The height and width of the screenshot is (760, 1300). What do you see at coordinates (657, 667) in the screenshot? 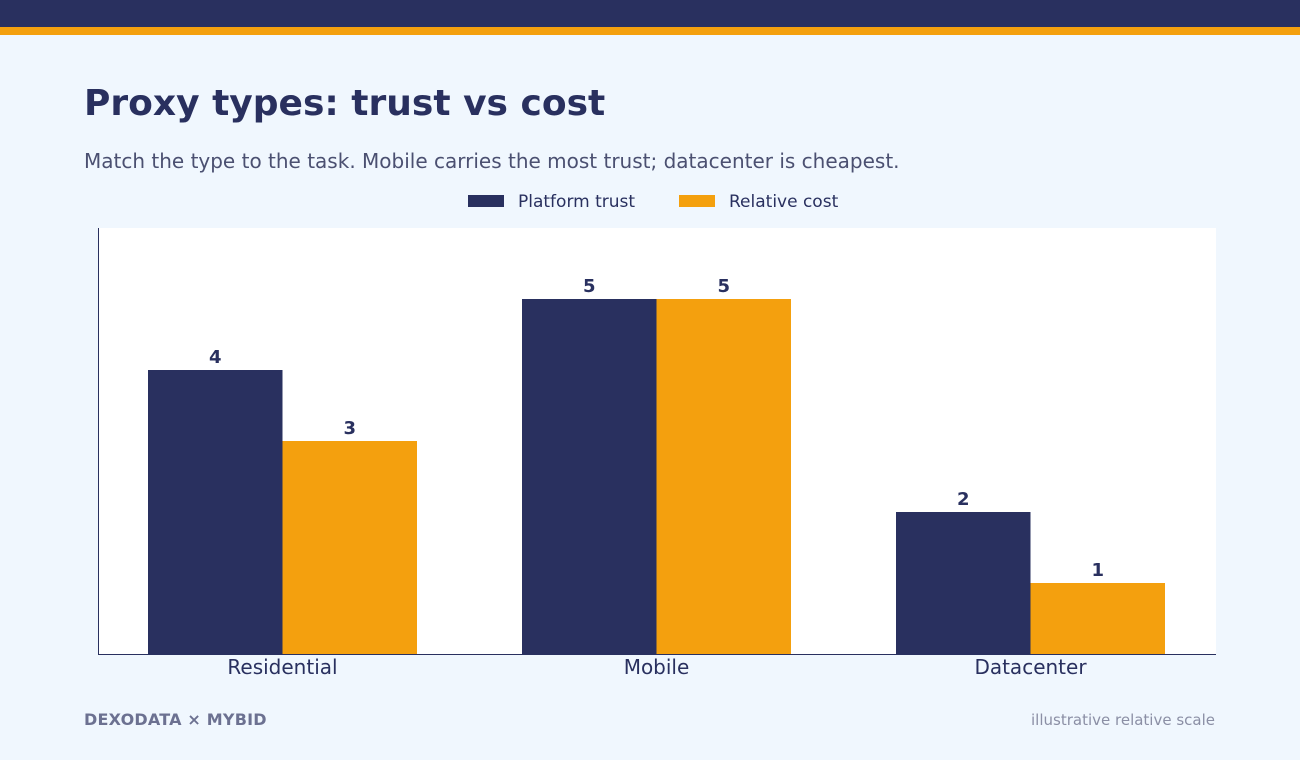
I see `x-tick-label-mobile: Mobile` at bounding box center [657, 667].